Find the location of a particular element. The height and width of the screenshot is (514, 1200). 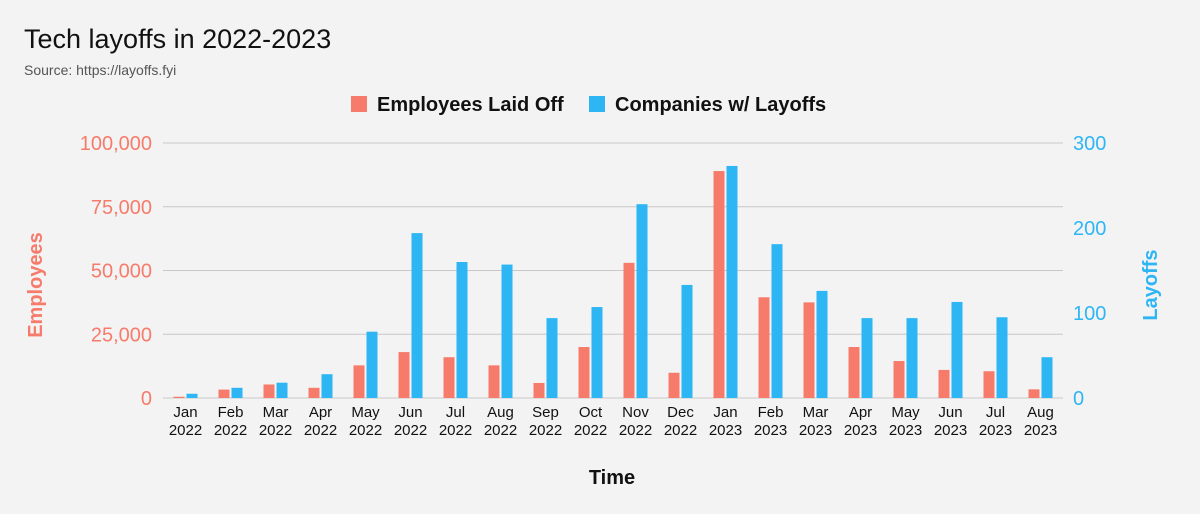

y-left-tick-label: 50,000 is located at coordinates (121, 272).